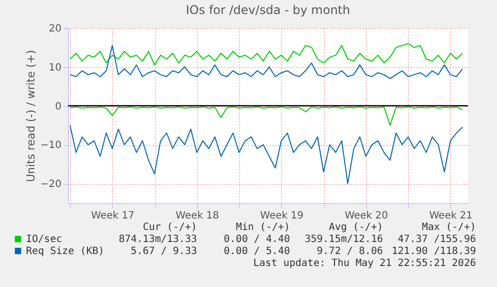 The height and width of the screenshot is (287, 497). What do you see at coordinates (51, 184) in the screenshot?
I see `y-tick-label: −20` at bounding box center [51, 184].